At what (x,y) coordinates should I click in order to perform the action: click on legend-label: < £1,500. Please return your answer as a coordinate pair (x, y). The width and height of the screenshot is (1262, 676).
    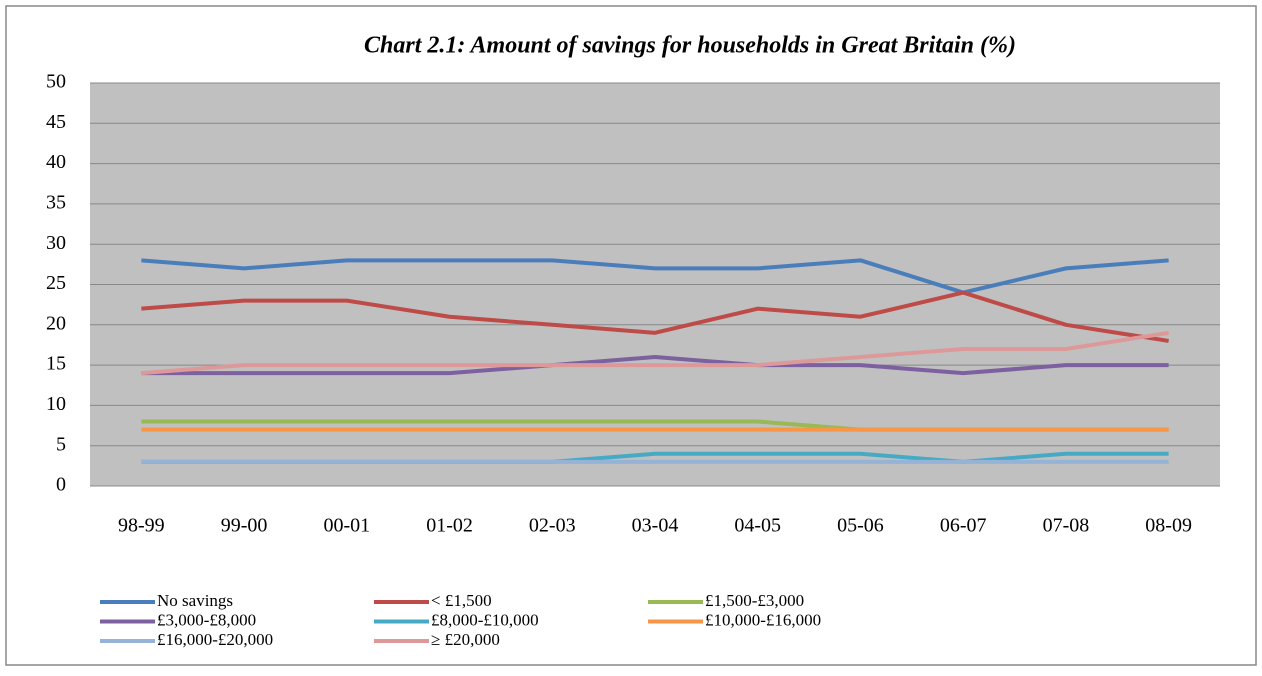
    Looking at the image, I should click on (461, 600).